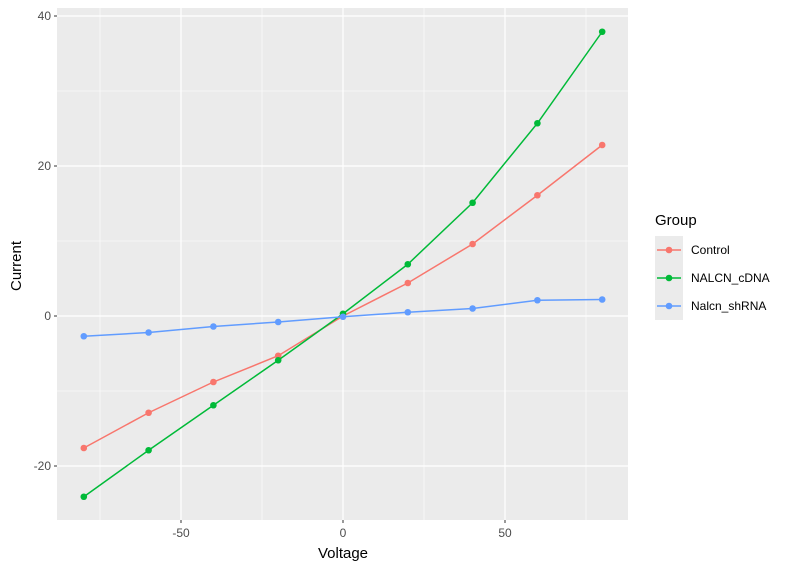 The height and width of the screenshot is (571, 800). Describe the element at coordinates (728, 306) in the screenshot. I see `legend-label: Nalcn_shRNA` at that location.